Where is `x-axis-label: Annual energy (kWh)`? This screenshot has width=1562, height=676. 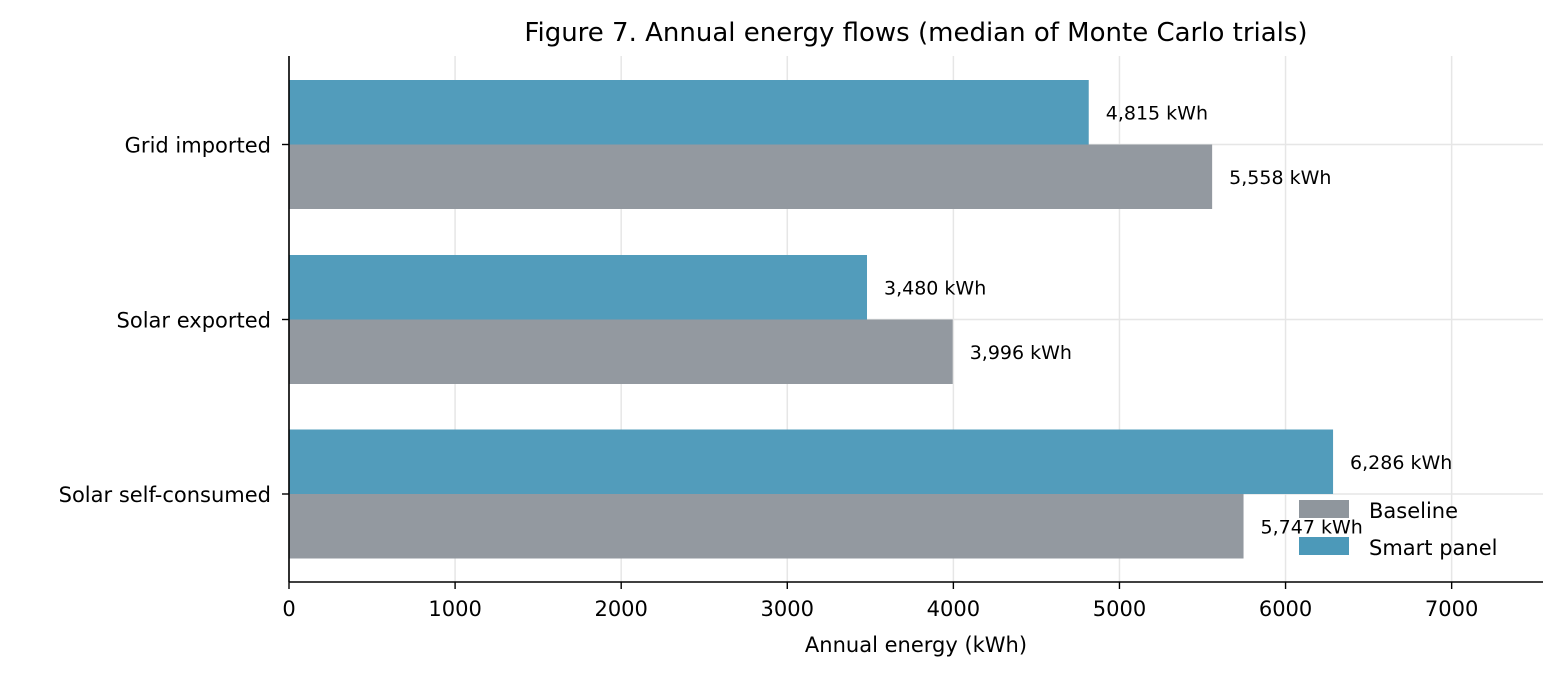
x-axis-label: Annual energy (kWh) is located at coordinates (916, 645).